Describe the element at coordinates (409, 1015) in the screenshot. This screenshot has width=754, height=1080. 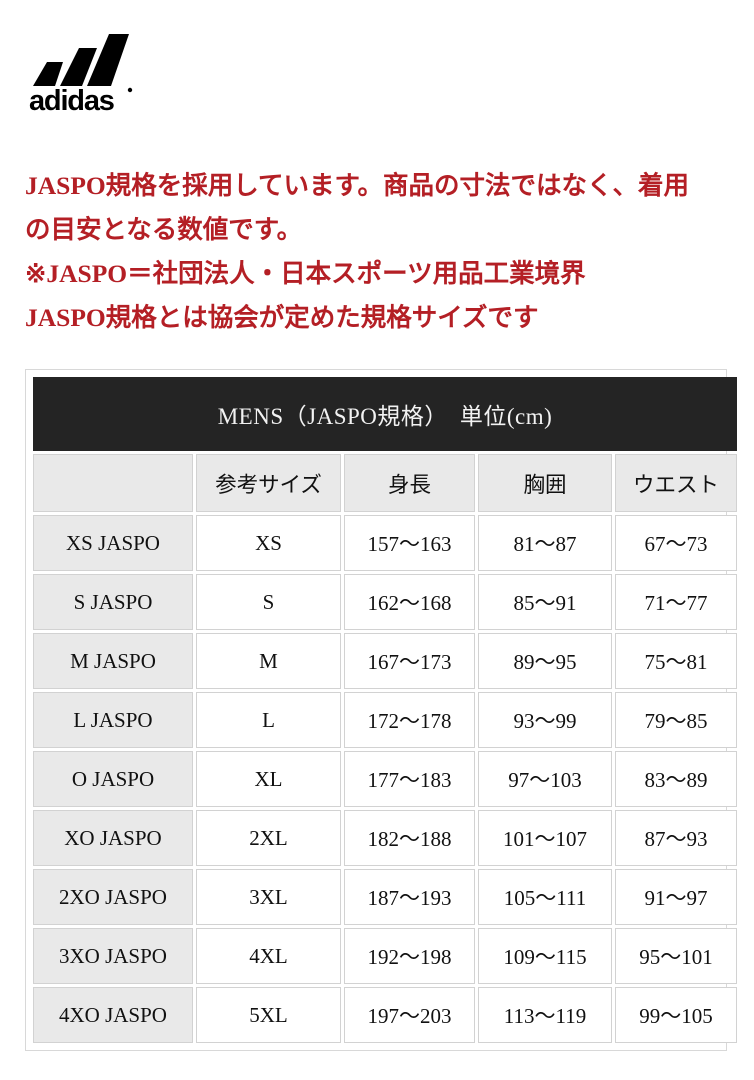
I see `cell-height: 197〜203` at that location.